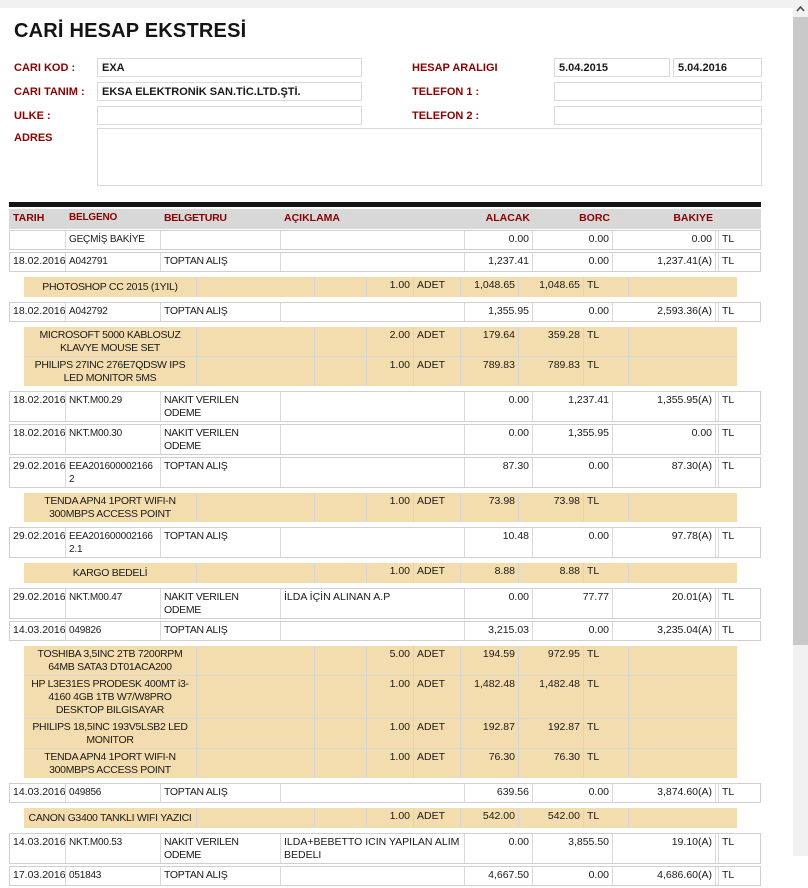  I want to click on cell-belgeno: EEA2016000021662.1, so click(113, 542).